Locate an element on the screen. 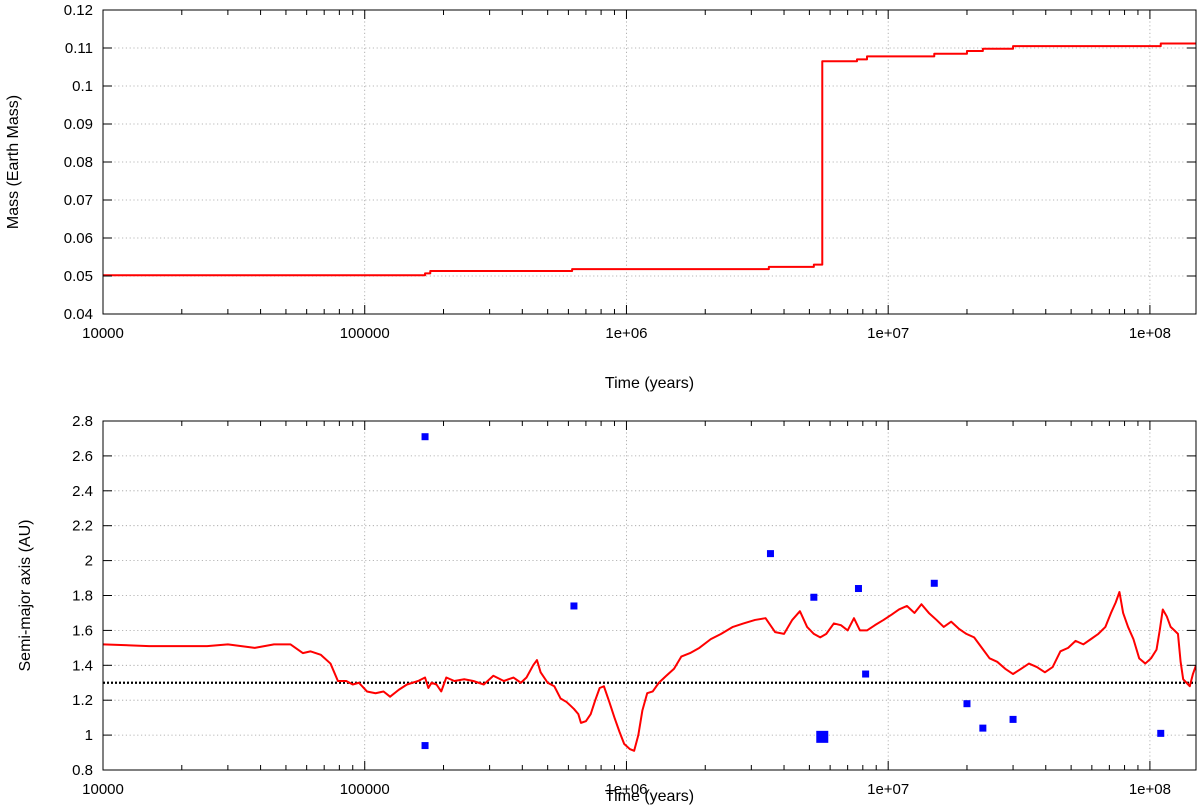  semimajor-y-tick-labels: 0.8 1 1.2 1.4 1.6 1.8 2 2.2 2.4 2.6 2.8 is located at coordinates (82, 596).